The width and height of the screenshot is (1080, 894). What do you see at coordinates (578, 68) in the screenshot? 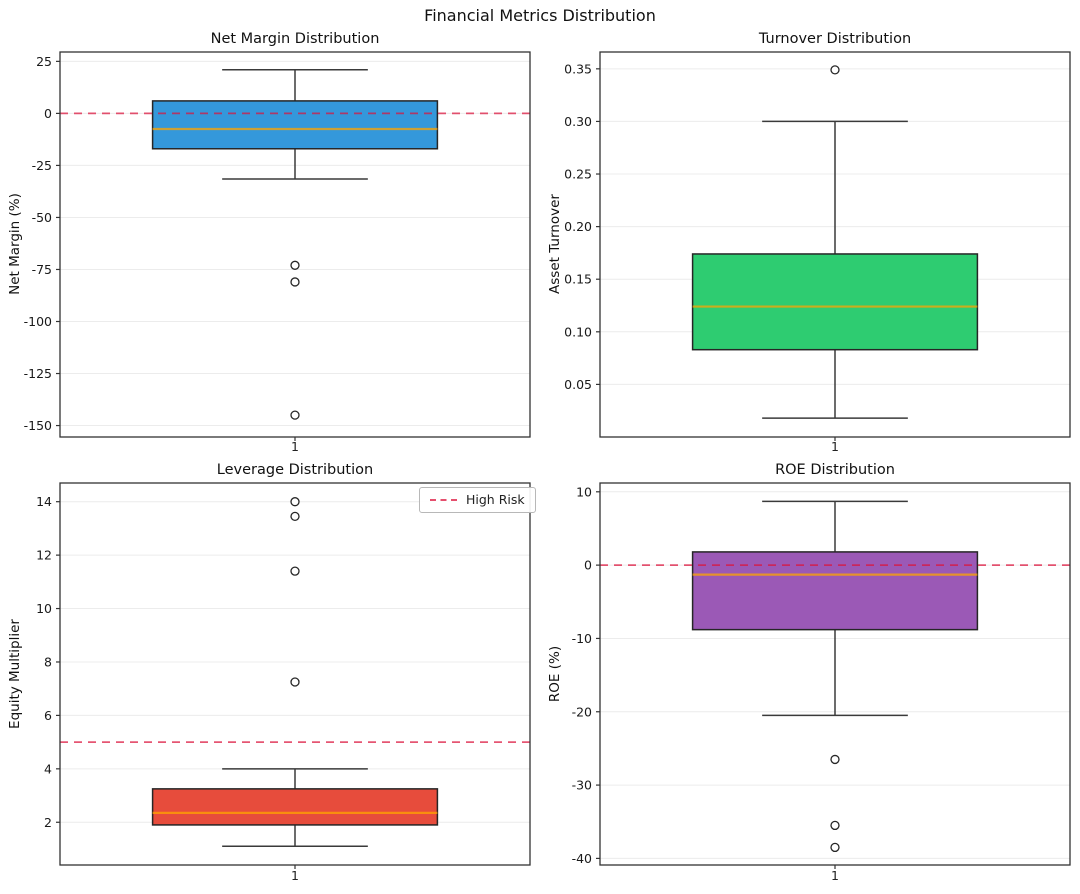
I see `y-tick-label: 0.35` at bounding box center [578, 68].